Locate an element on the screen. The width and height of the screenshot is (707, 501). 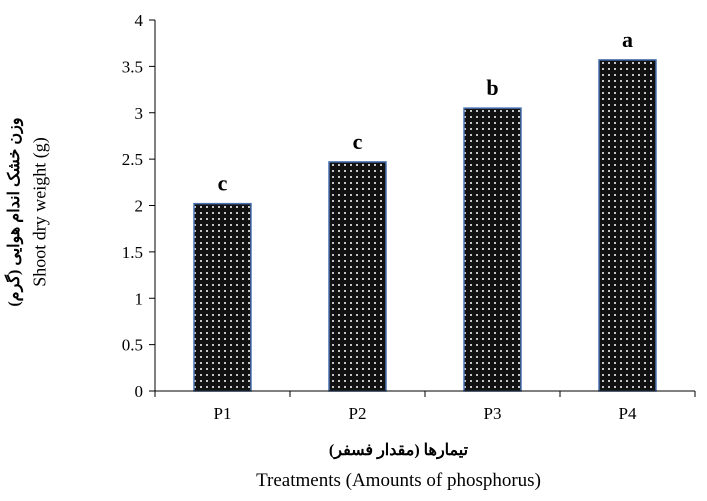
x-tick-label: P1 is located at coordinates (223, 413).